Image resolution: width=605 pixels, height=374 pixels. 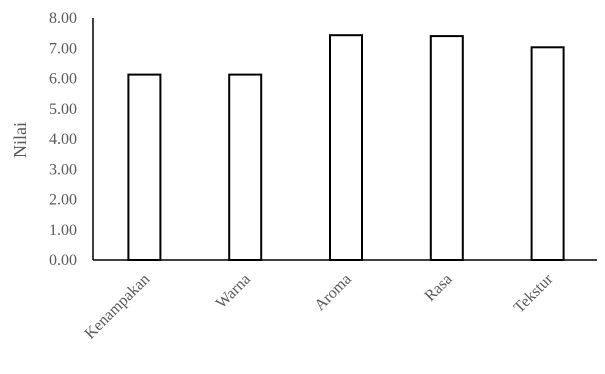 What do you see at coordinates (144, 167) in the screenshot?
I see `bar-kenampakan` at bounding box center [144, 167].